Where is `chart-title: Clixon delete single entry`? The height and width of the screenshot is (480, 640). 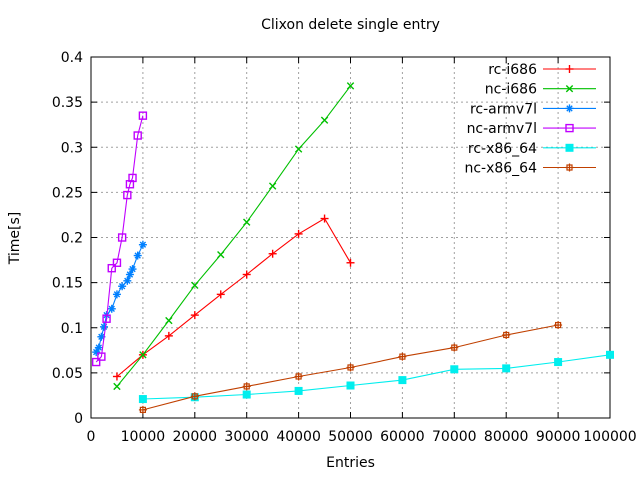 chart-title: Clixon delete single entry is located at coordinates (350, 25).